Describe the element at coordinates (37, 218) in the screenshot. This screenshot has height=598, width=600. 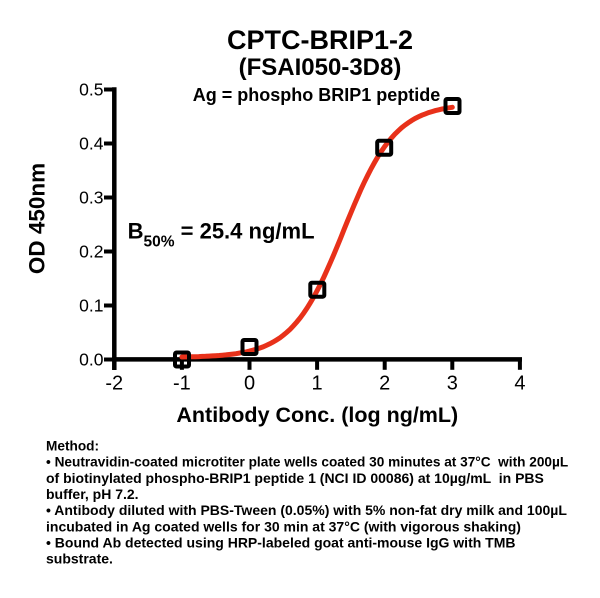
I see `svg-text: OD 450nm` at that location.